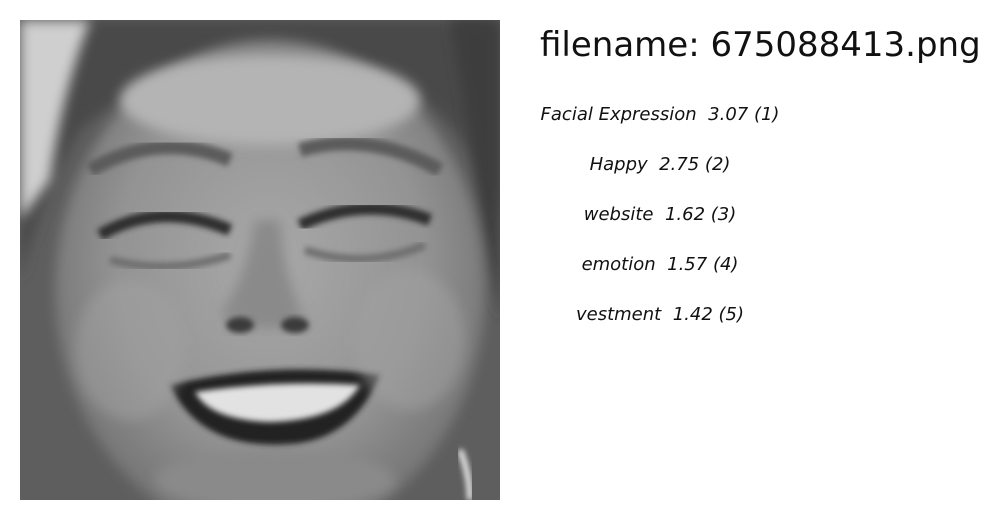 Image resolution: width=1000 pixels, height=520 pixels. I want to click on tag-row: Happy 2.75 (2), so click(660, 165).